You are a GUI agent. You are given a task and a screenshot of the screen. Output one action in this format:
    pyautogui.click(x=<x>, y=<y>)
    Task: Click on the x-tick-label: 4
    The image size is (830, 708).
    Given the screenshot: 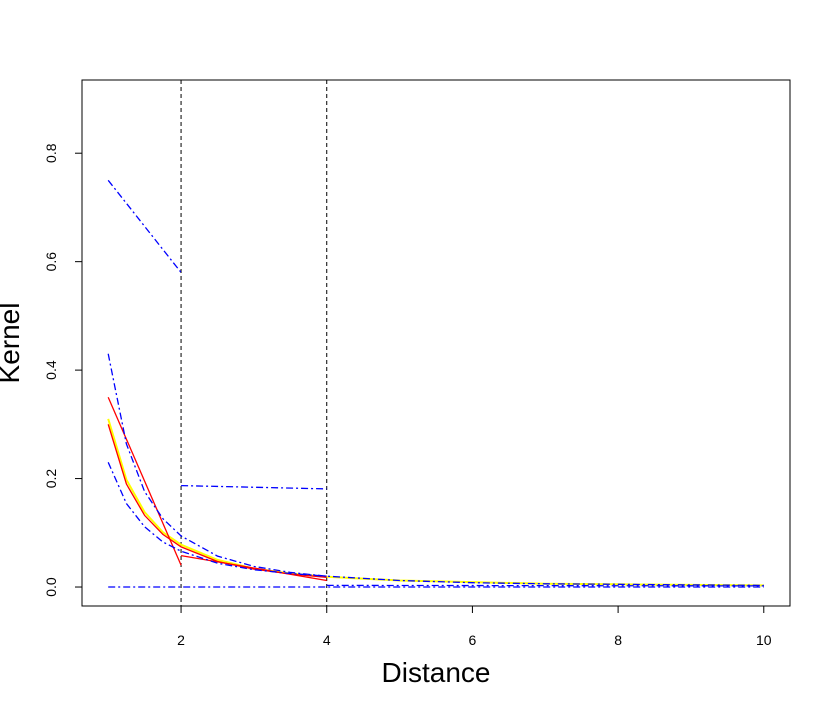 What is the action you would take?
    pyautogui.click(x=327, y=640)
    